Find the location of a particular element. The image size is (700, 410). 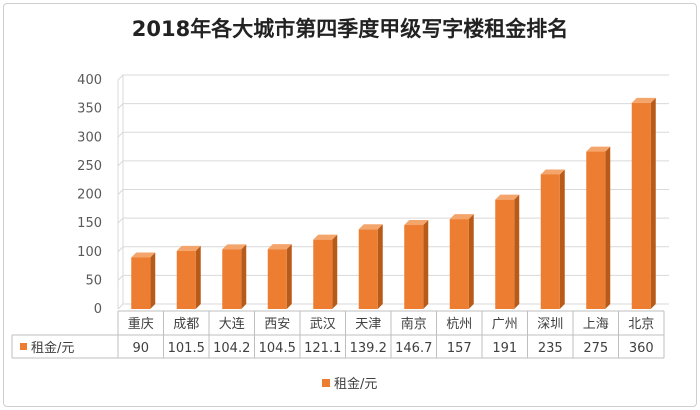

category-label: 南京 is located at coordinates (414, 324).